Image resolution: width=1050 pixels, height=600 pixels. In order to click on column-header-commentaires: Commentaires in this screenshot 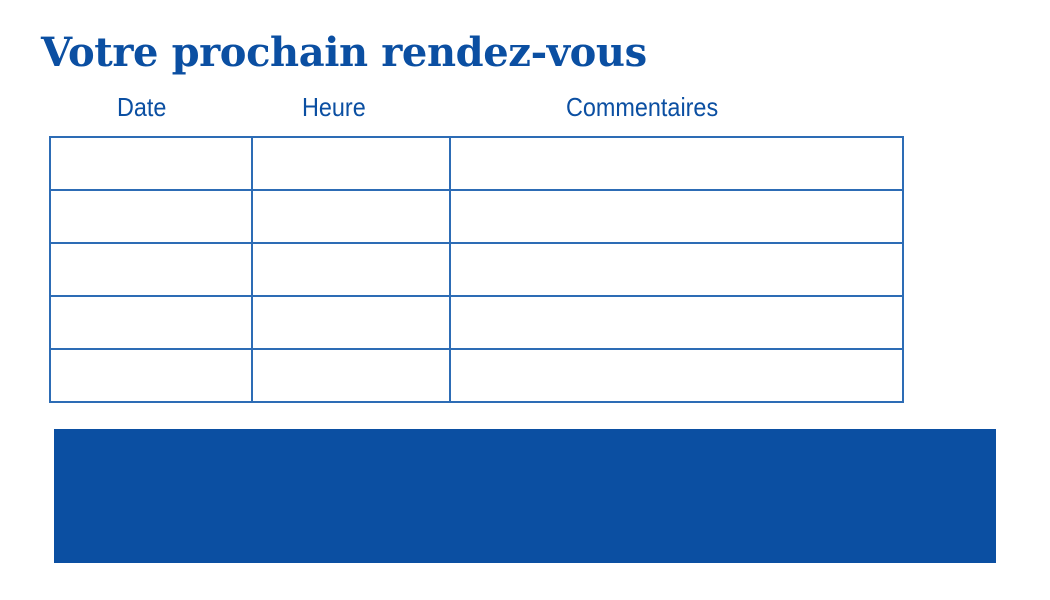, I will do `click(642, 107)`.